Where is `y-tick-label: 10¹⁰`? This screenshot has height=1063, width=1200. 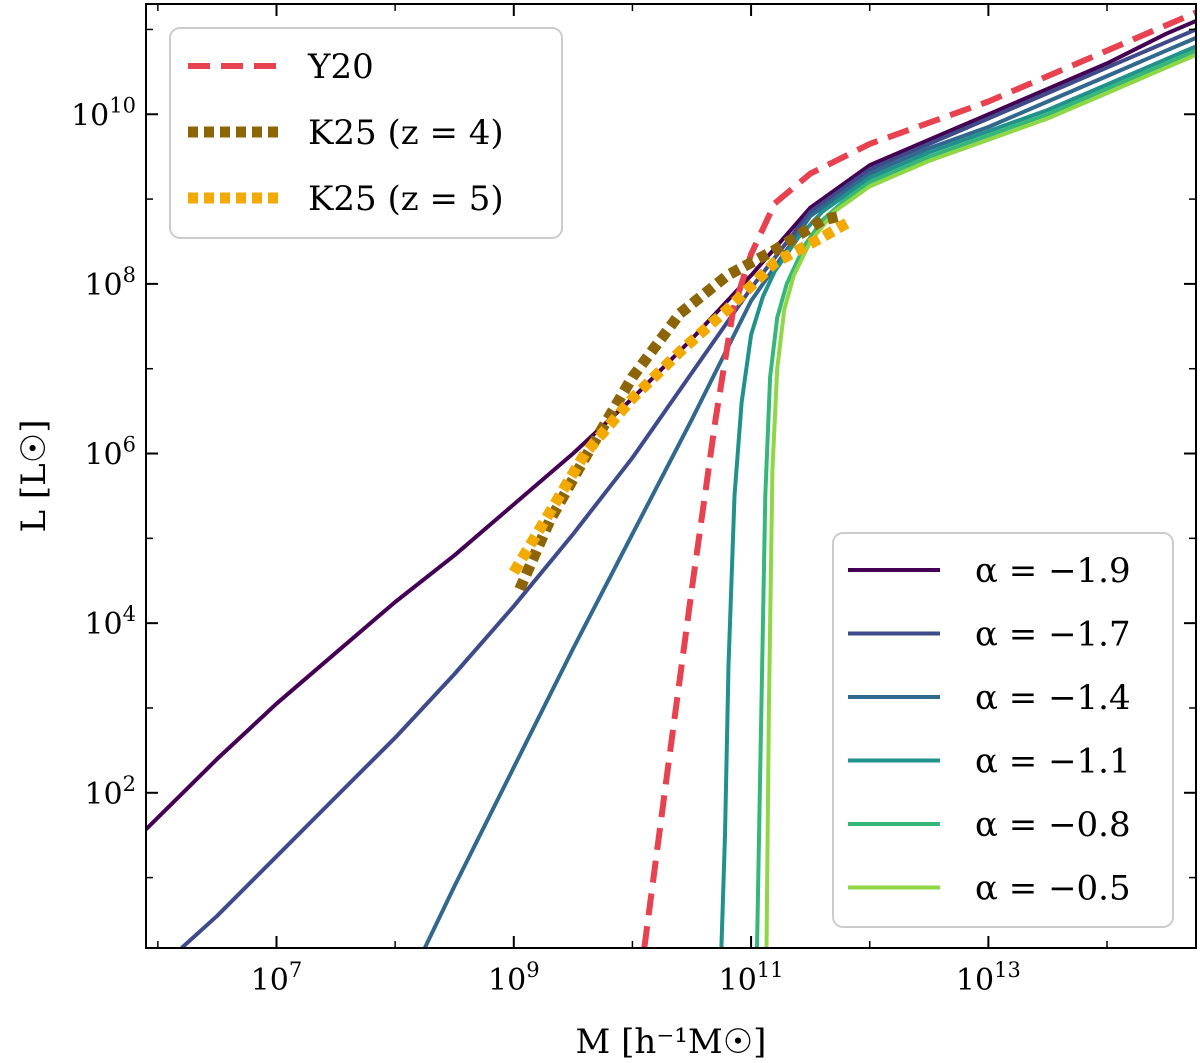
y-tick-label: 10¹⁰ is located at coordinates (103, 113).